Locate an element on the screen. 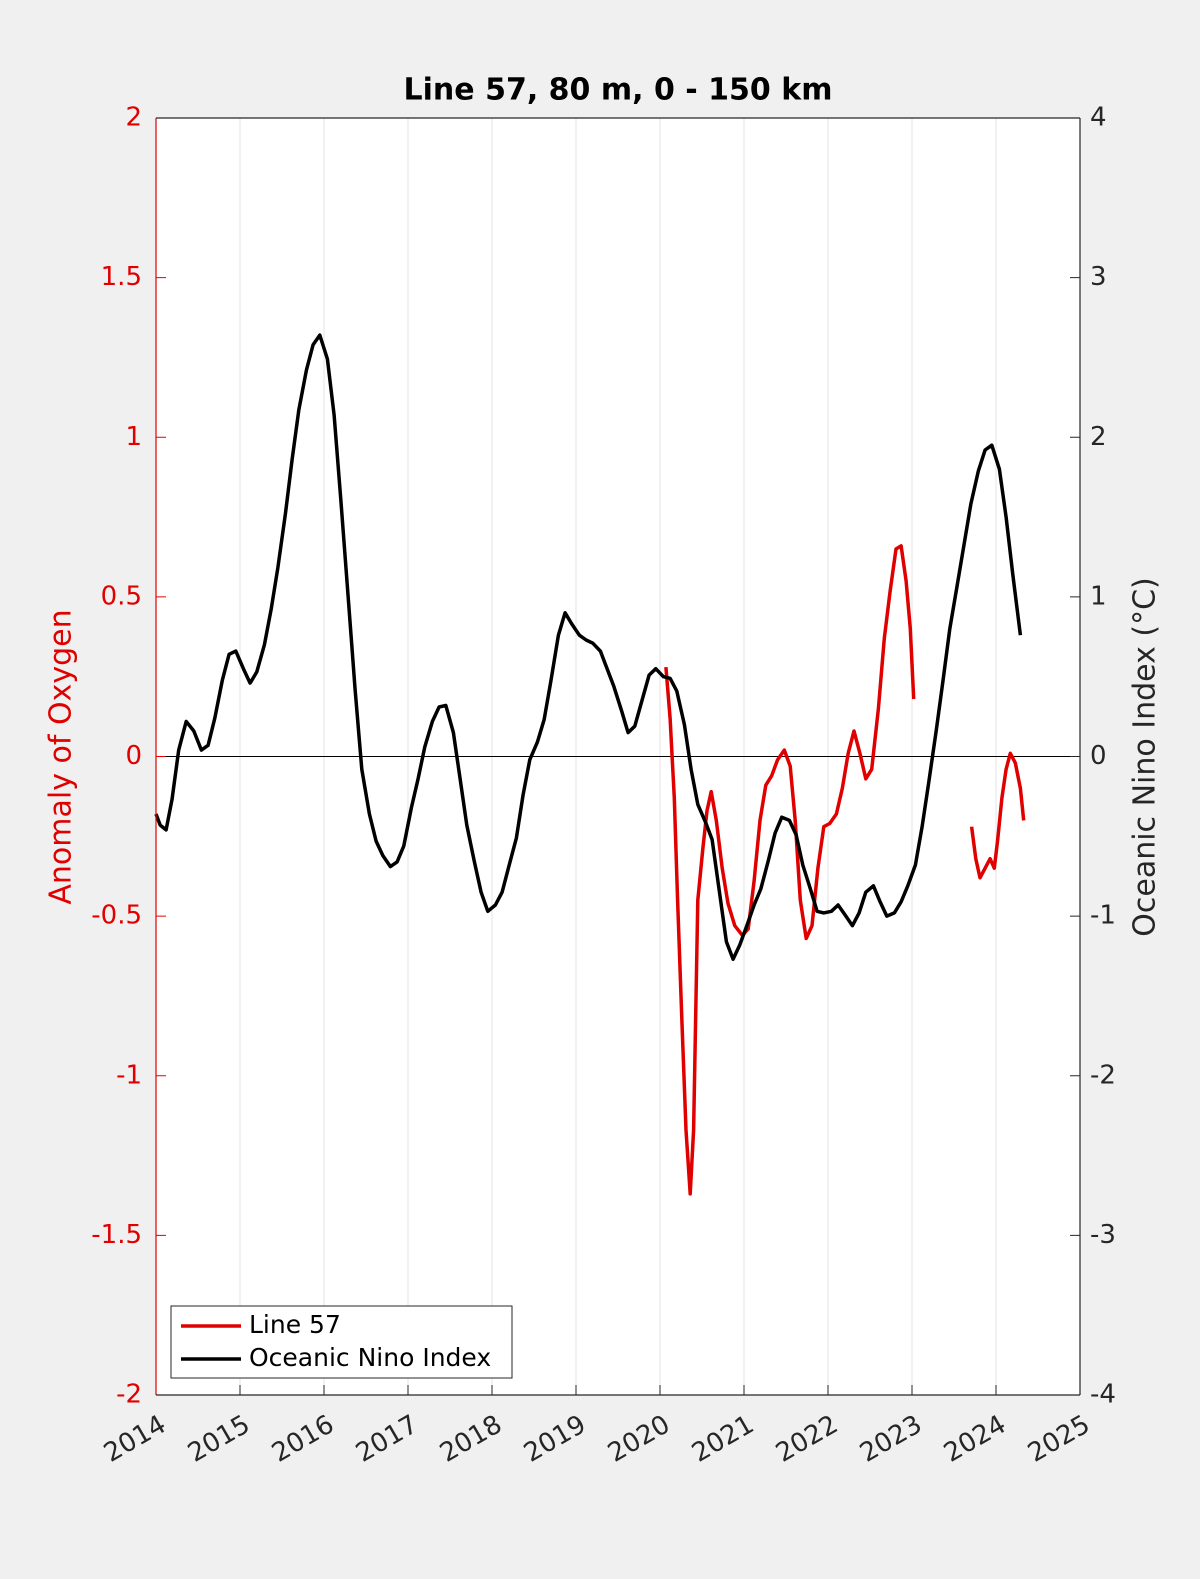 This screenshot has height=1579, width=1200. y2-tick-label: 3 is located at coordinates (1098, 277).